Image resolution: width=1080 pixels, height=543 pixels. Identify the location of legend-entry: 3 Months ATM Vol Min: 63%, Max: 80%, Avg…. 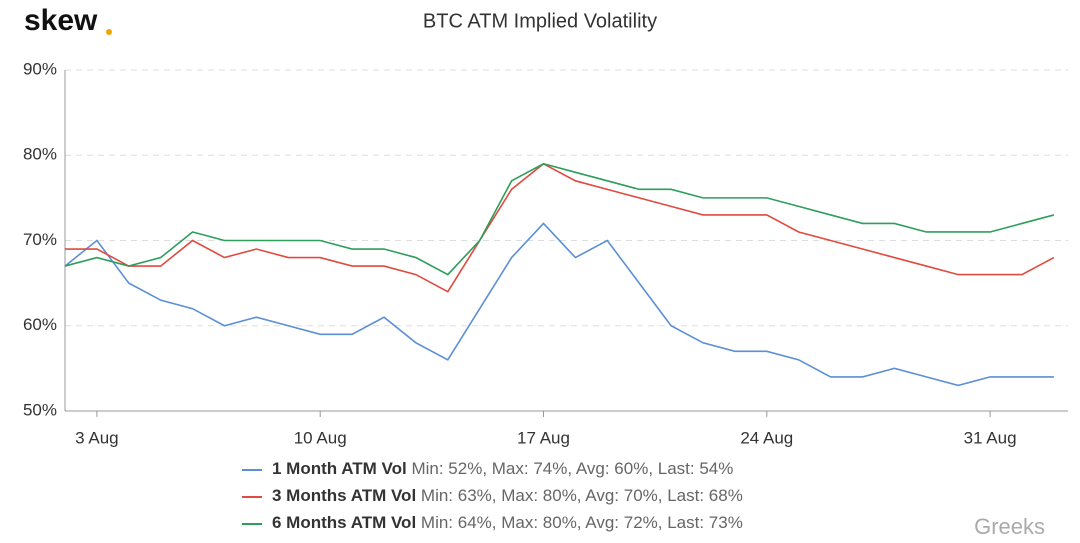
(507, 495).